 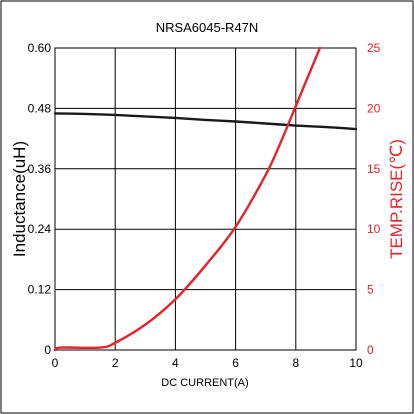 I want to click on chart-title: NRSA6045-R47N, so click(x=207, y=27).